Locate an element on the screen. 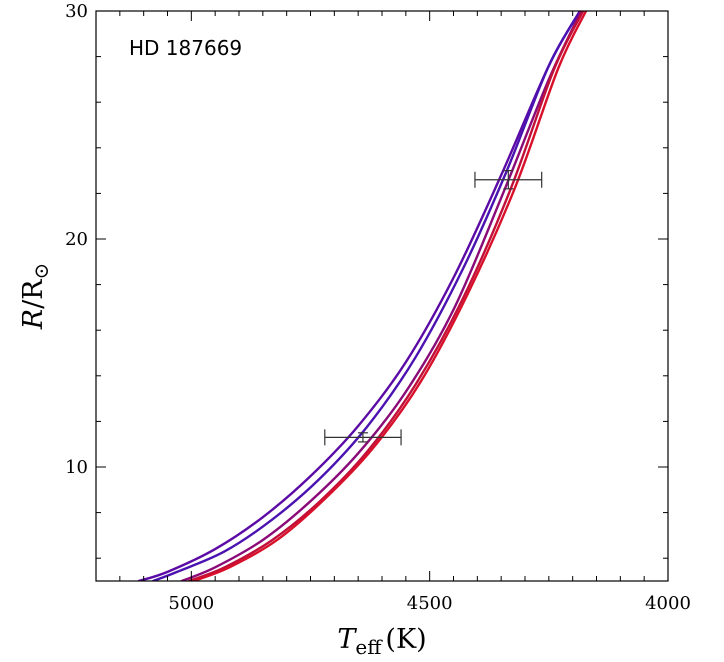 Image resolution: width=724 pixels, height=662 pixels. x-tick-label: 4500 is located at coordinates (430, 603).